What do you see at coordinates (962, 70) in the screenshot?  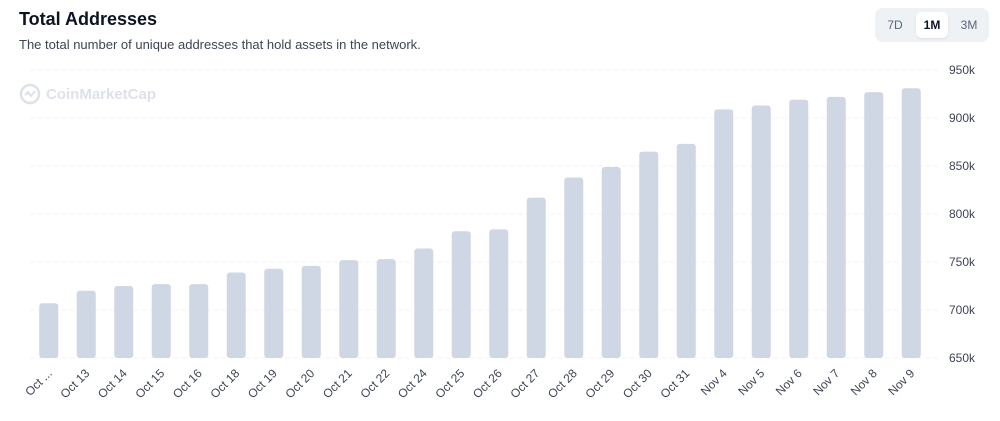 I see `y-tick-label: 950k` at bounding box center [962, 70].